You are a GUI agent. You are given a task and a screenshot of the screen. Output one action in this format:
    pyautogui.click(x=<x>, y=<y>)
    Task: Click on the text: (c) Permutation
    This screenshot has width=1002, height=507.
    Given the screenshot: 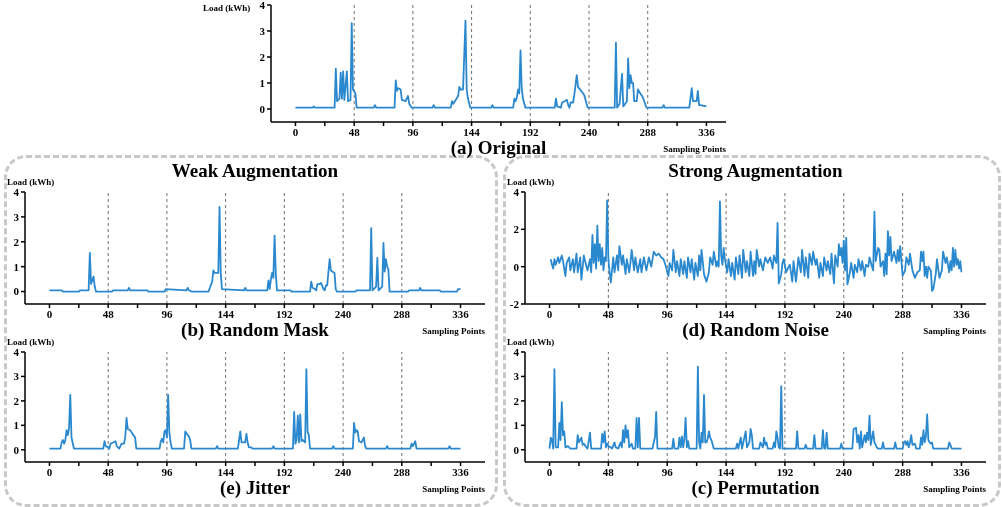 What is the action you would take?
    pyautogui.click(x=755, y=487)
    